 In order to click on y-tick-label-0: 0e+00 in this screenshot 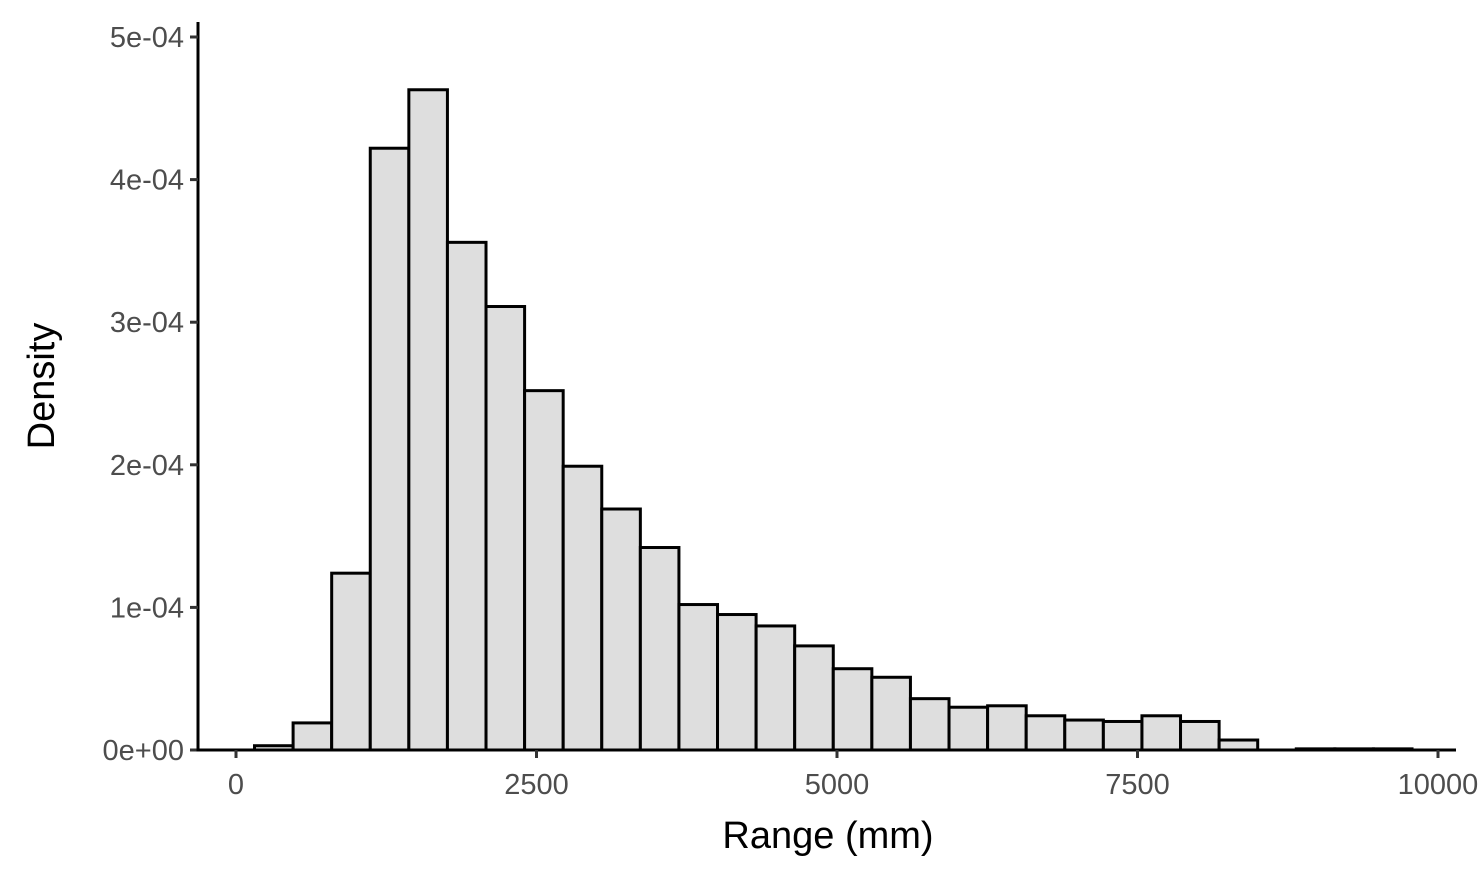, I will do `click(143, 751)`.